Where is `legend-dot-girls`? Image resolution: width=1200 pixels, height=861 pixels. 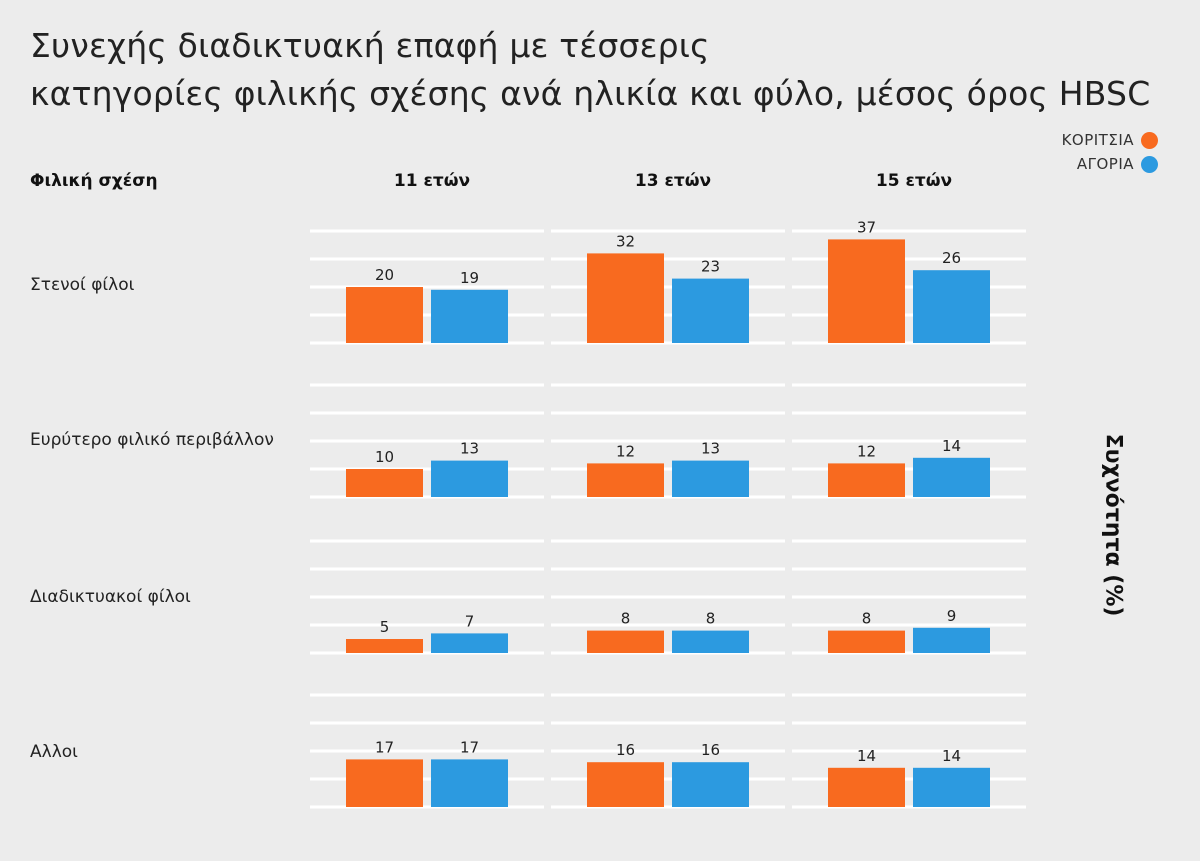 legend-dot-girls is located at coordinates (1149, 140).